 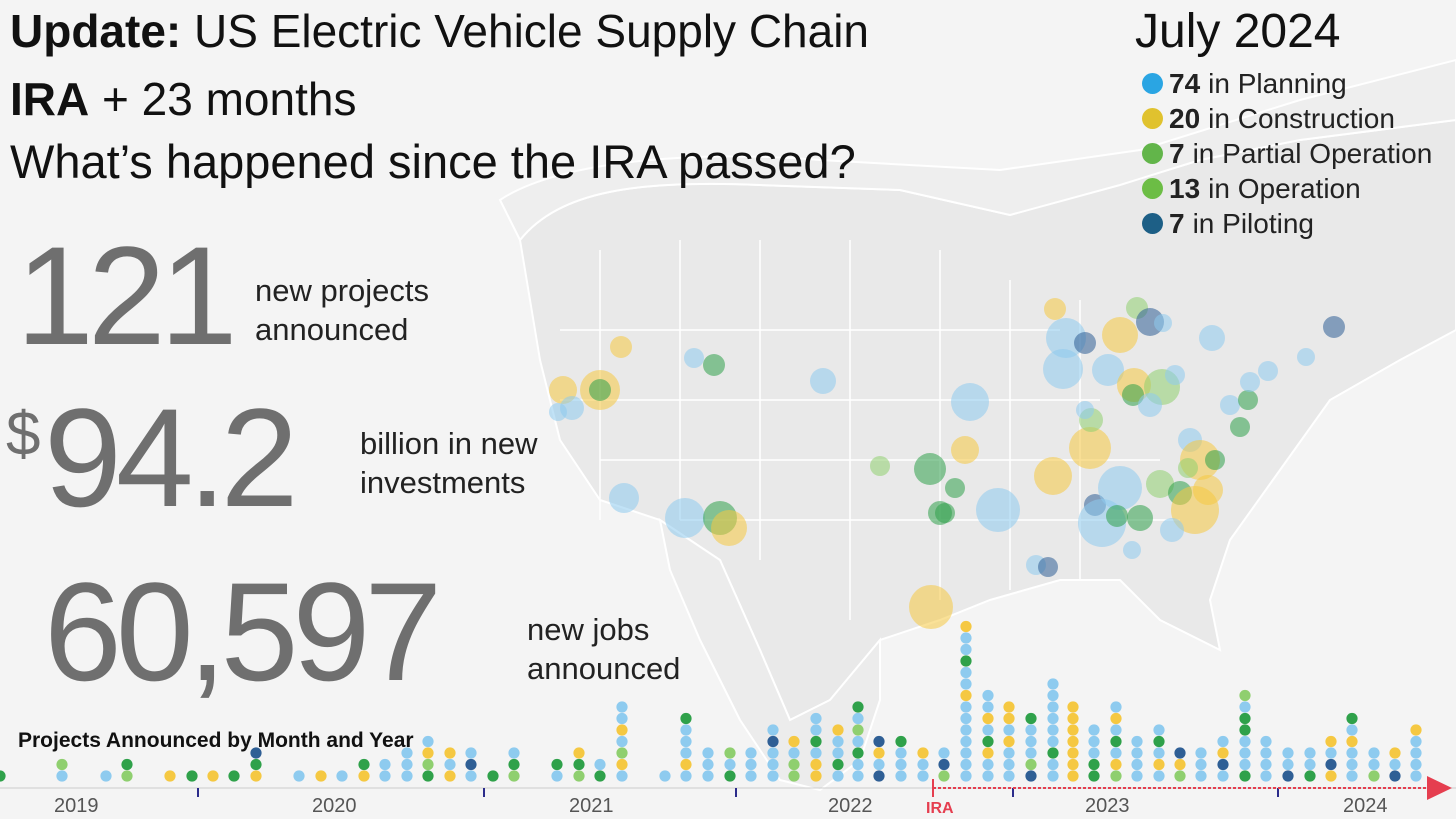 I want to click on projects-caption-line-1: new projects, so click(x=342, y=290).